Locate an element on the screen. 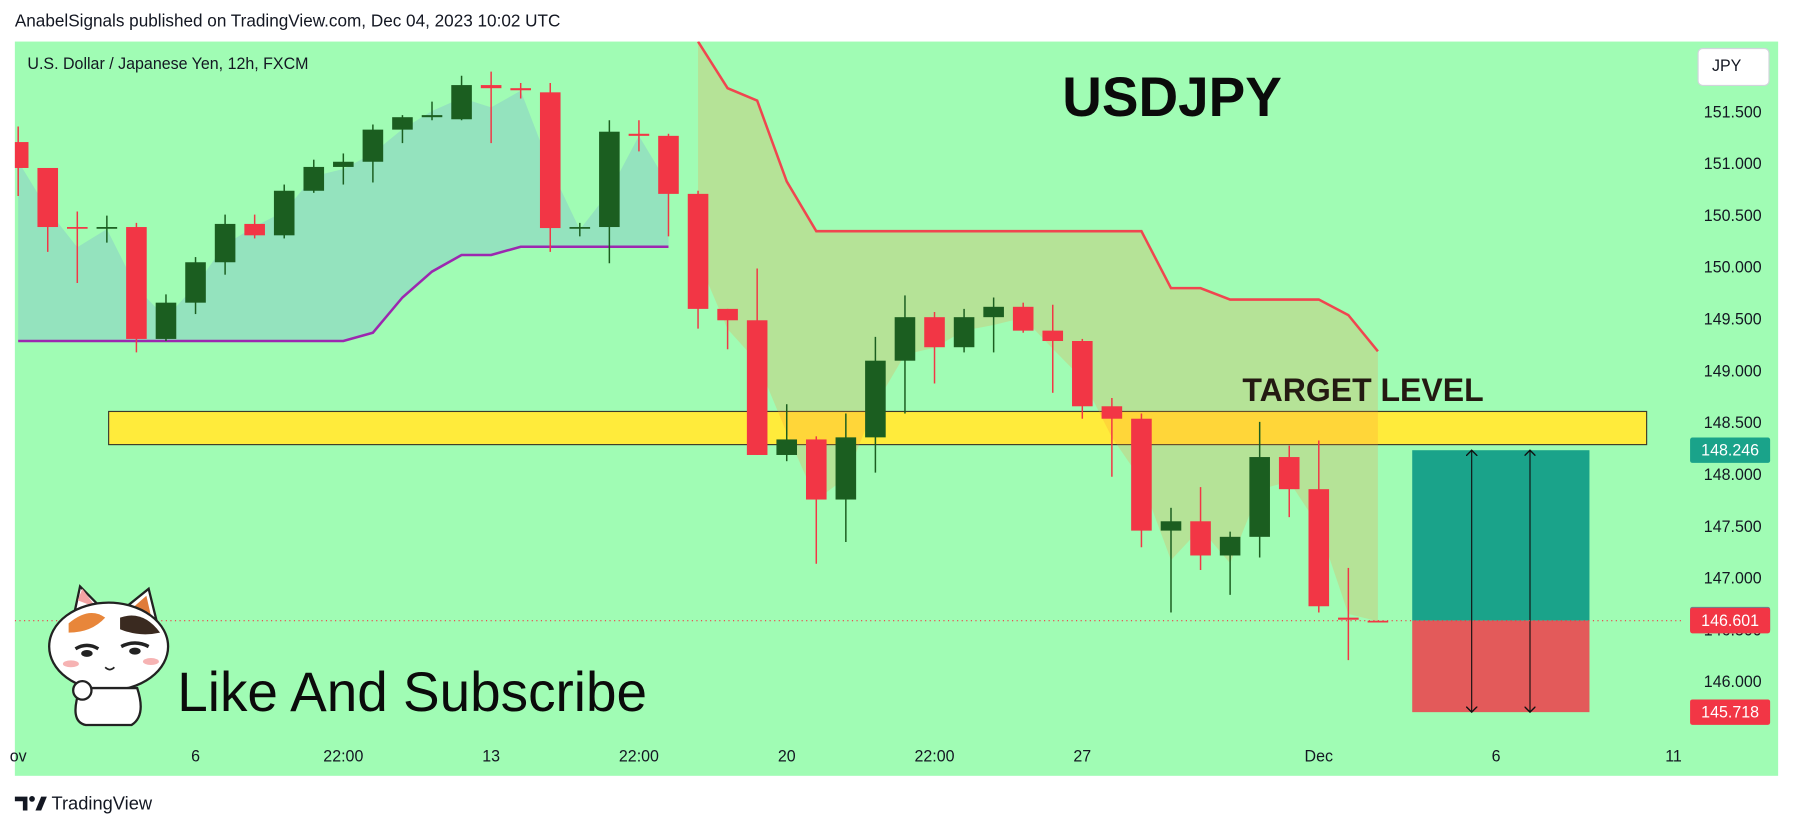 The width and height of the screenshot is (1793, 827). currency-label: JPY is located at coordinates (1727, 66).